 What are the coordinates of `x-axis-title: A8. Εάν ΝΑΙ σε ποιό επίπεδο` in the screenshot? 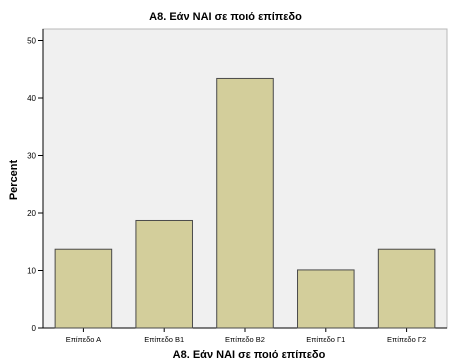 It's located at (249, 355).